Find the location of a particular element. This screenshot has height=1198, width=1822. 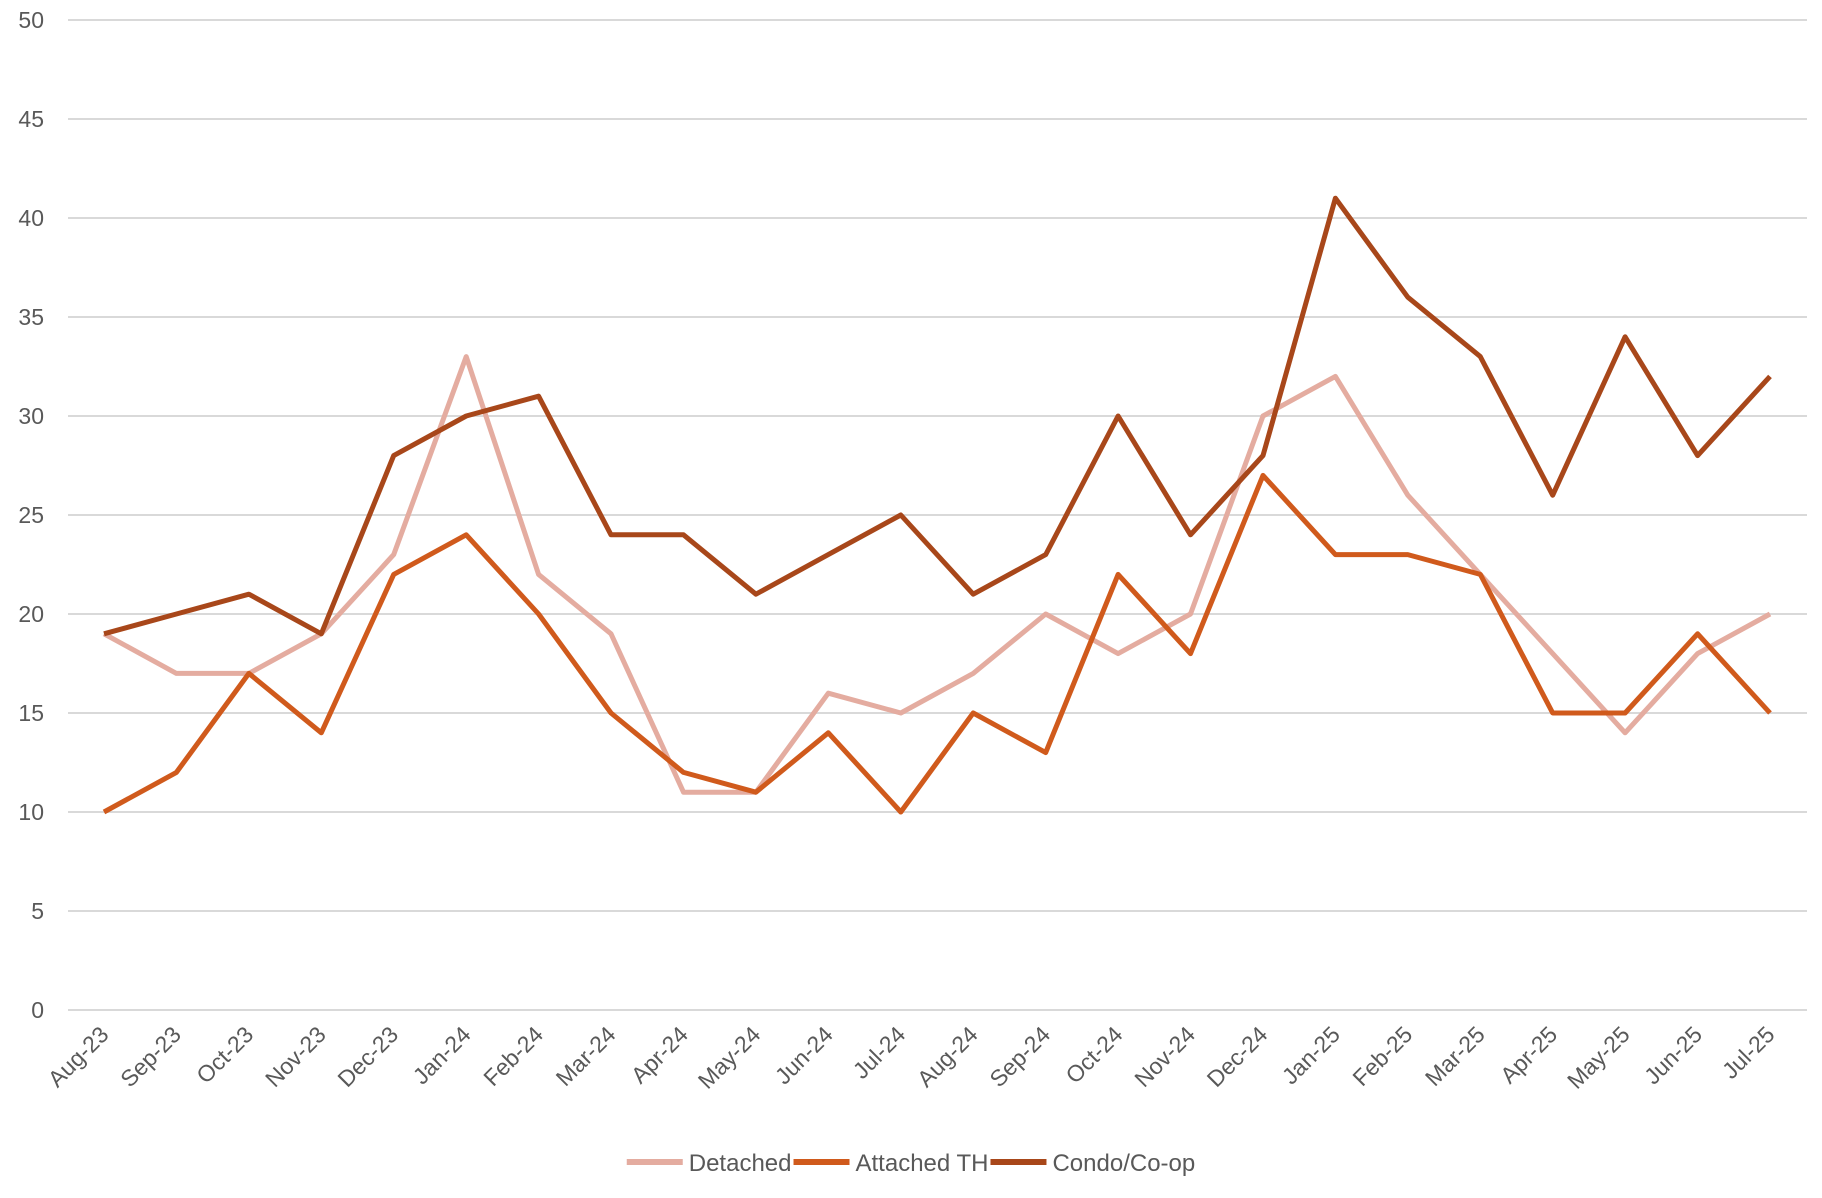

x-tick-label: Dec-23 is located at coordinates (367, 1056).